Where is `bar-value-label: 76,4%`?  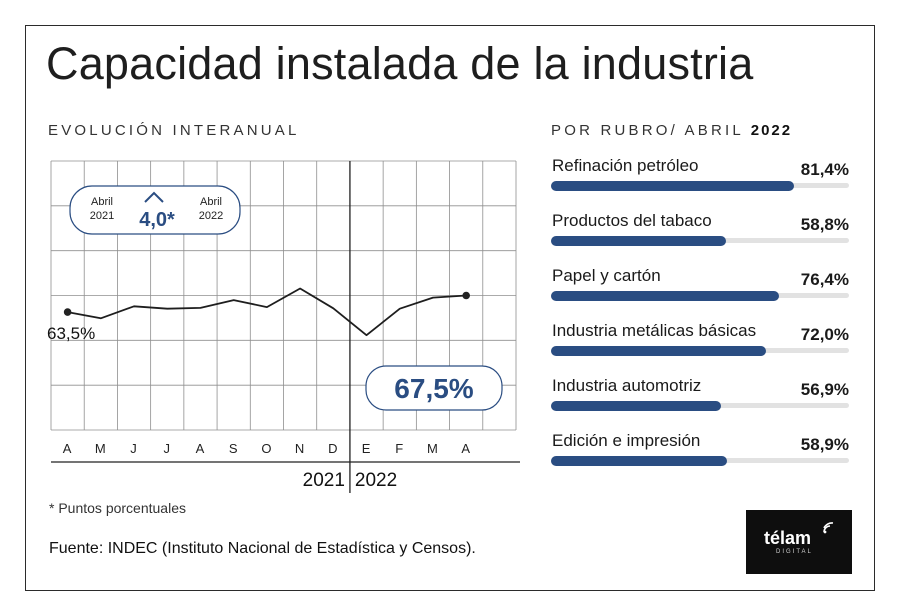 bar-value-label: 76,4% is located at coordinates (824, 279).